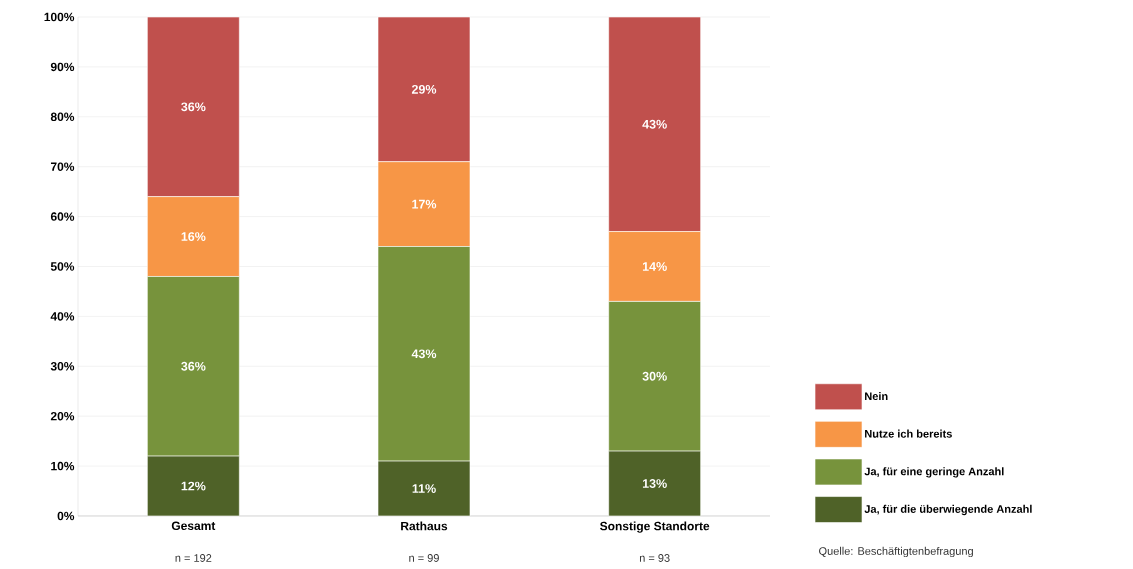  What do you see at coordinates (59, 17) in the screenshot?
I see `y-tick-label: 100%` at bounding box center [59, 17].